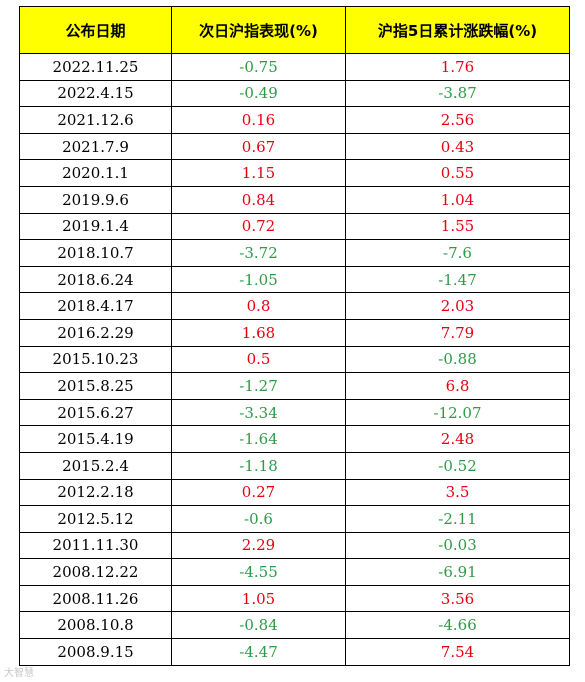  I want to click on next-day-cell: 0.67, so click(258, 146).